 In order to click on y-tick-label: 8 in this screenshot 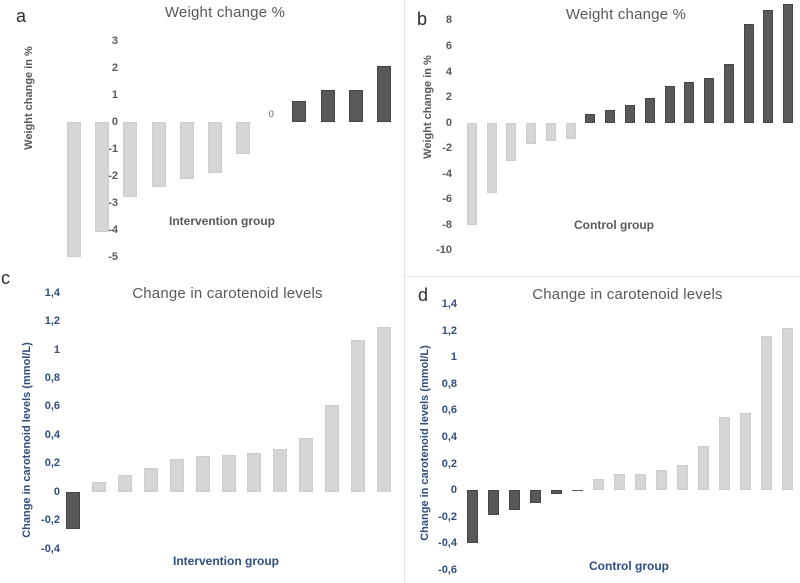, I will do `click(448, 20)`.